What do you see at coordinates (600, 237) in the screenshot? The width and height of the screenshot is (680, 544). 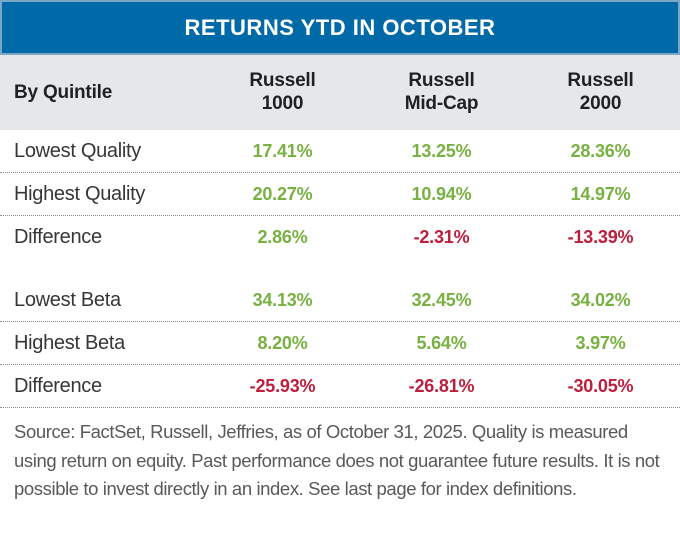 I see `cell-value-russell-2000: -13.39%` at bounding box center [600, 237].